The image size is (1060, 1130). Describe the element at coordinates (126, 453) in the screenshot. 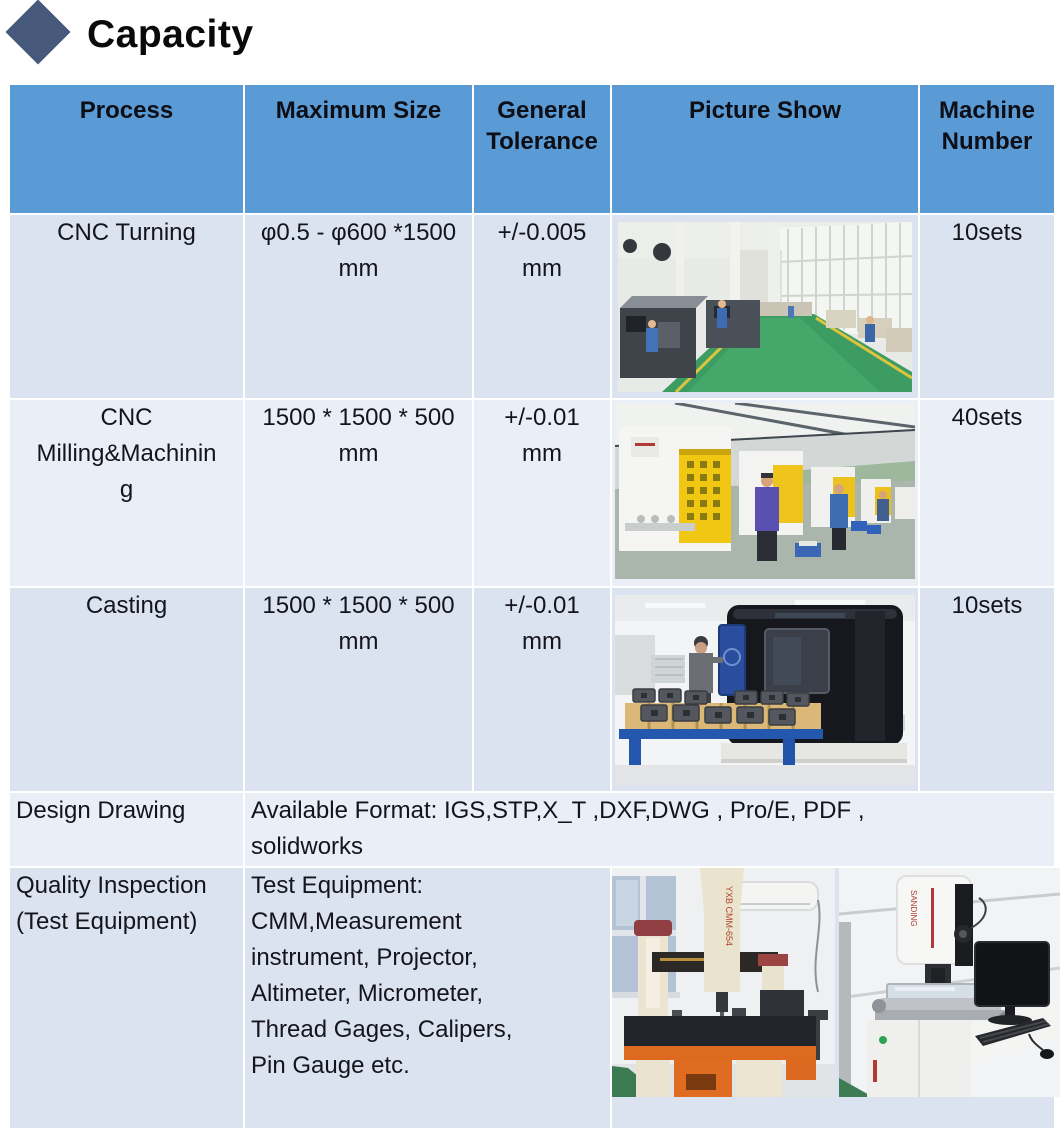

I see `process-text: CNC Milling&Machining` at that location.